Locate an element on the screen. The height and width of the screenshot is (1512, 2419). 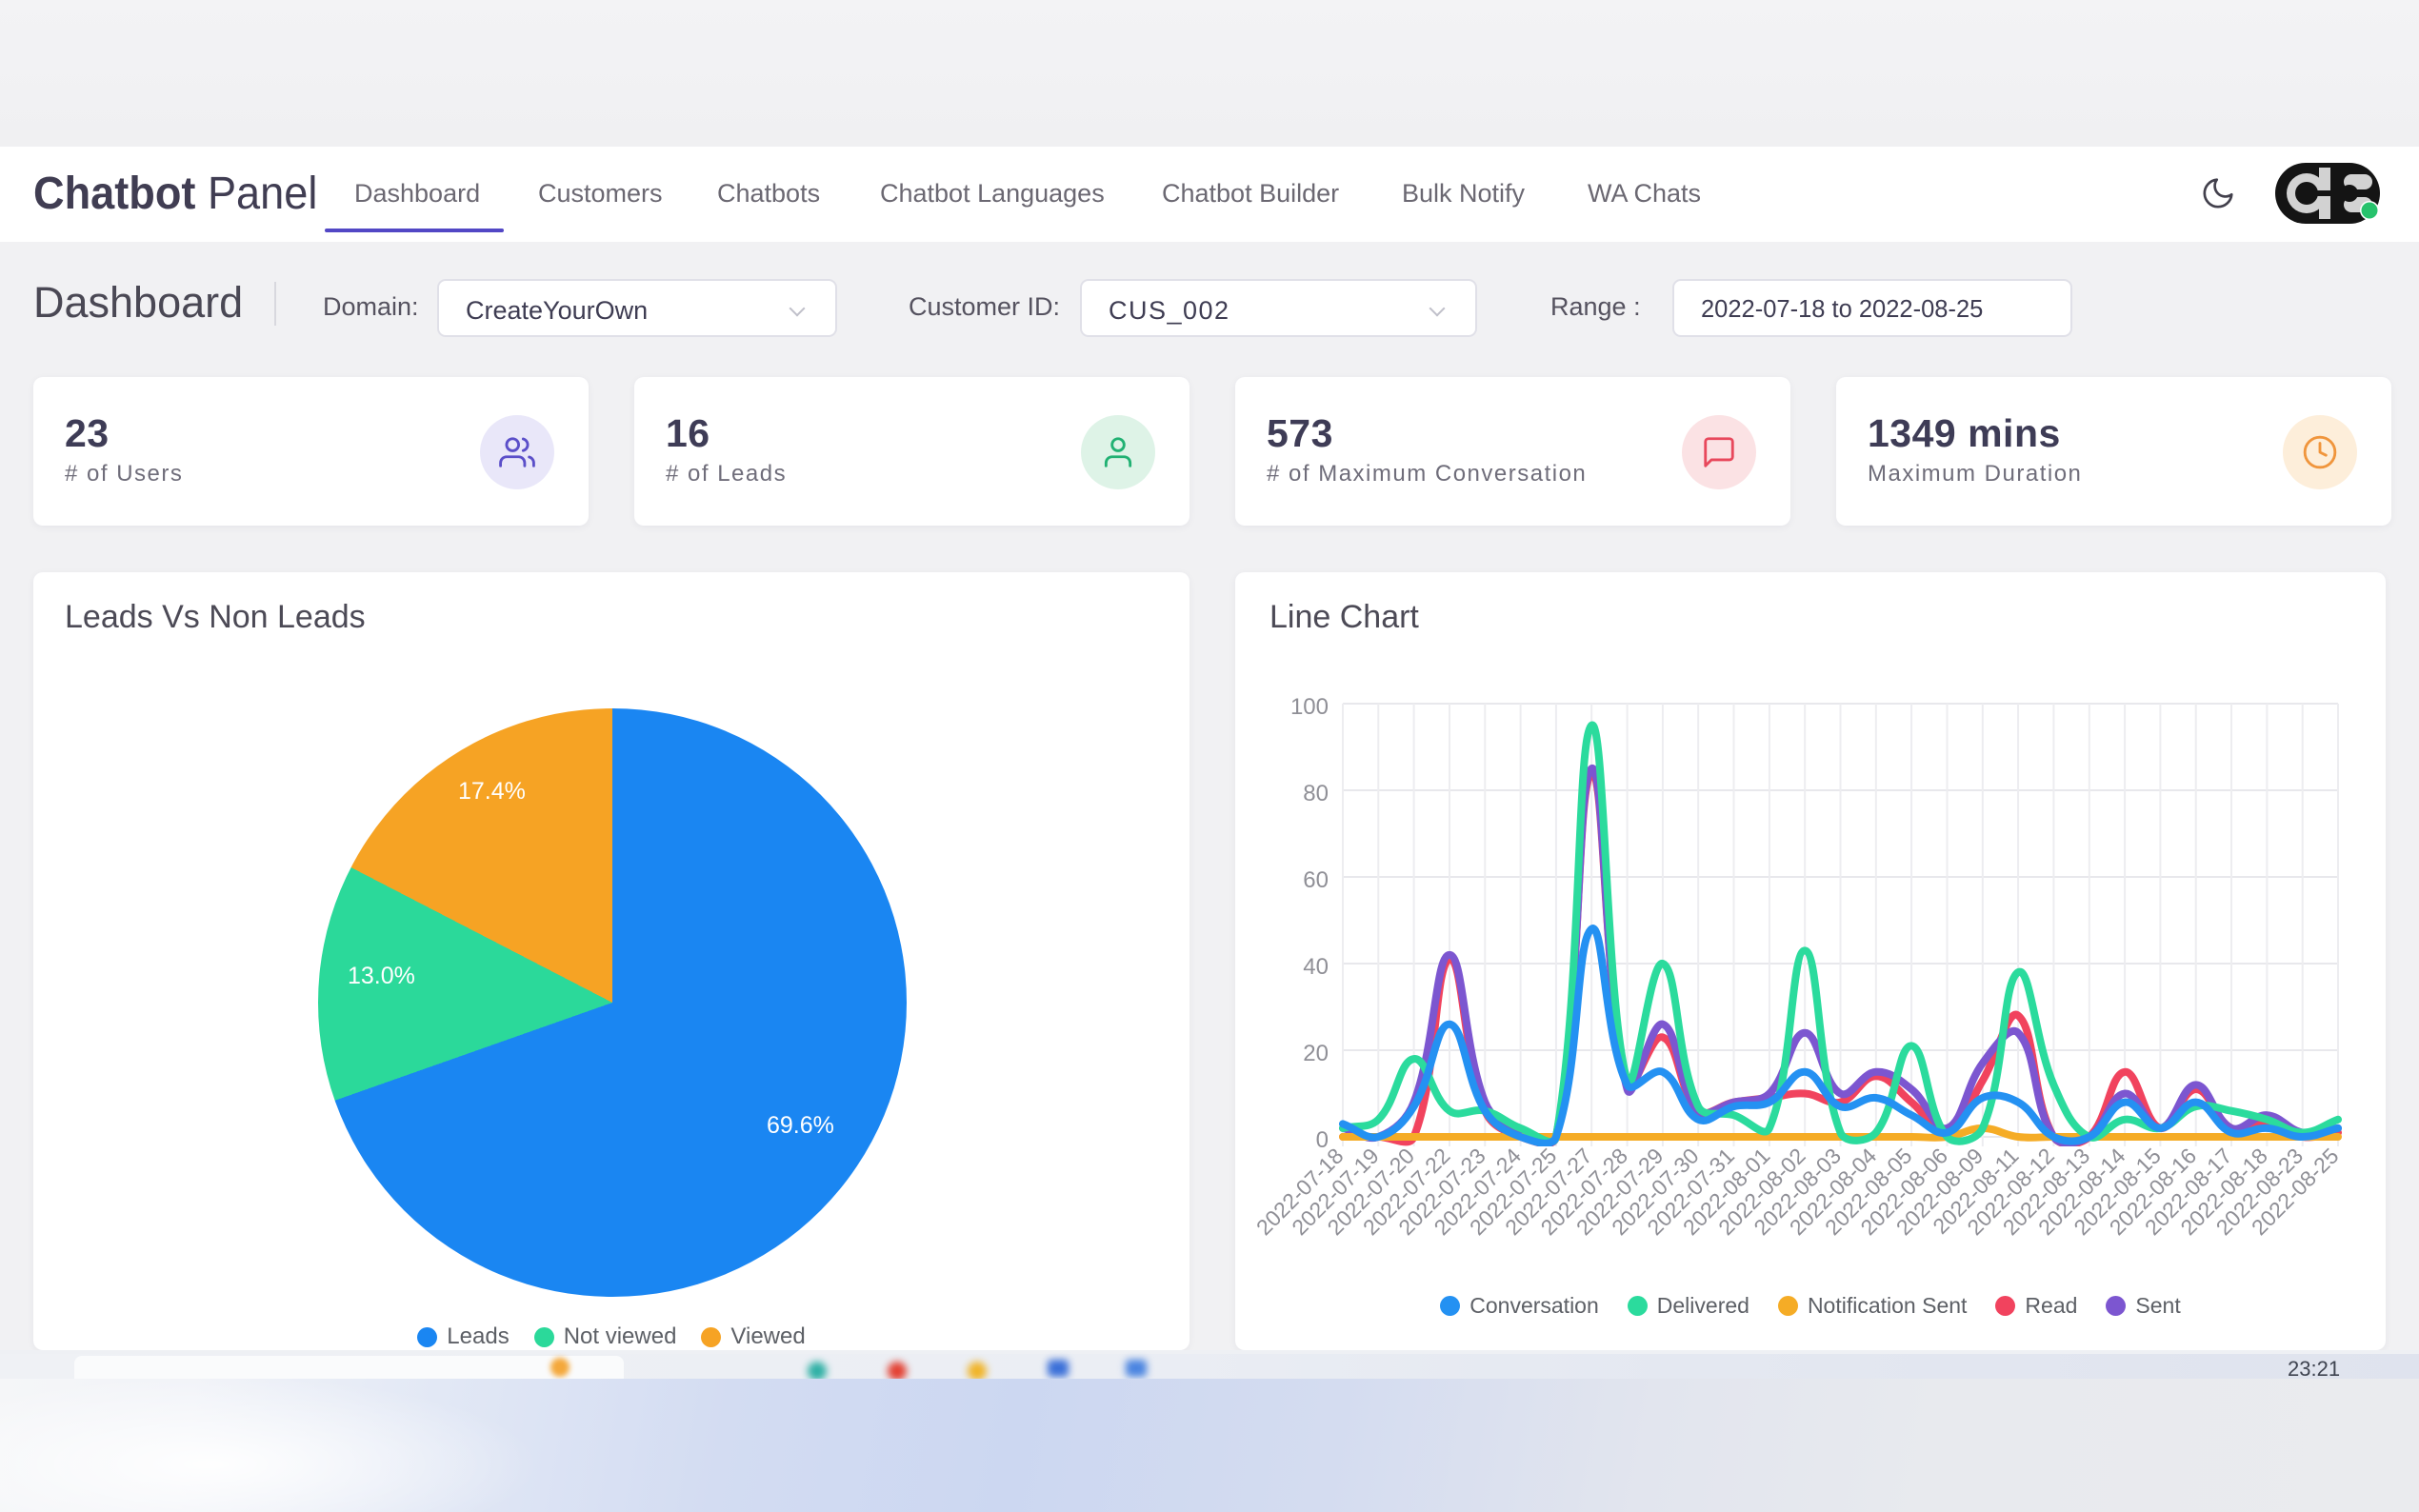
svg-text: 100 is located at coordinates (1309, 707).